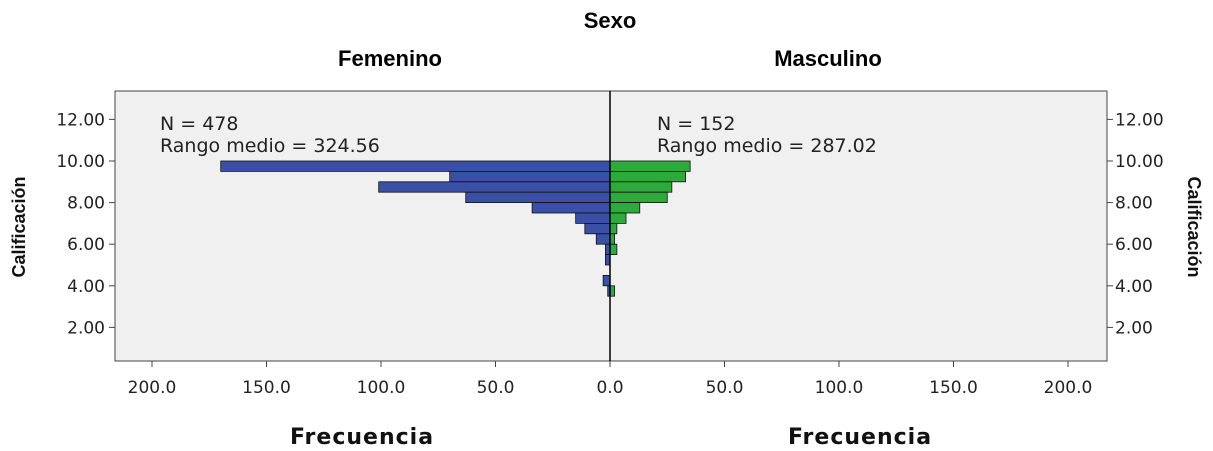 This screenshot has height=451, width=1213. What do you see at coordinates (1139, 120) in the screenshot?
I see `y-tick-label-right: 12.00` at bounding box center [1139, 120].